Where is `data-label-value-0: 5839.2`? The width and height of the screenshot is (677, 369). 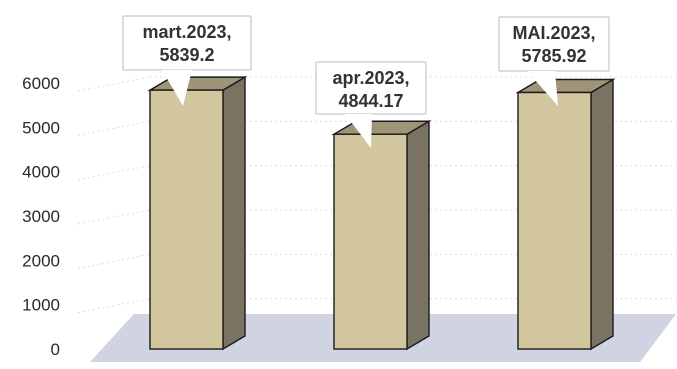
data-label-value-0: 5839.2 is located at coordinates (186, 55).